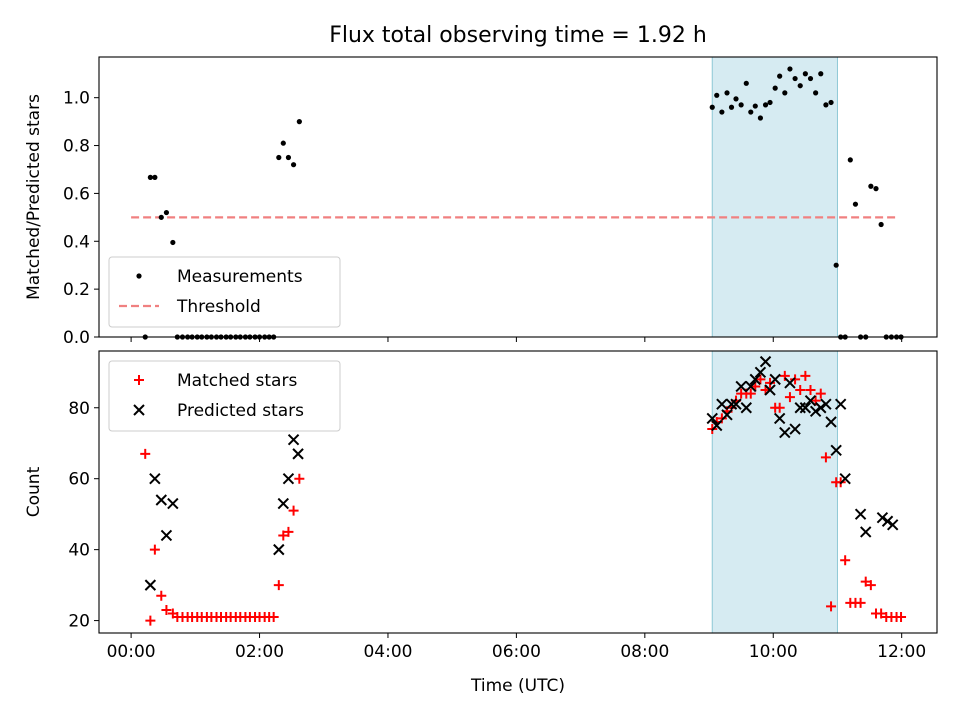  What do you see at coordinates (240, 411) in the screenshot?
I see `legend-label: Predicted stars` at bounding box center [240, 411].